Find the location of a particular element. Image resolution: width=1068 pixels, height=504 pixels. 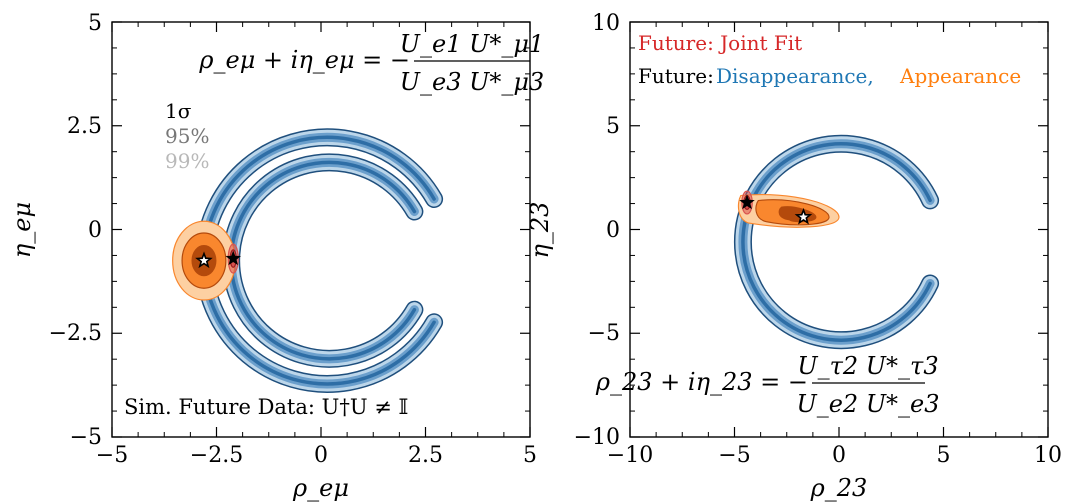

legend-appearance: Appearance is located at coordinates (960, 76).